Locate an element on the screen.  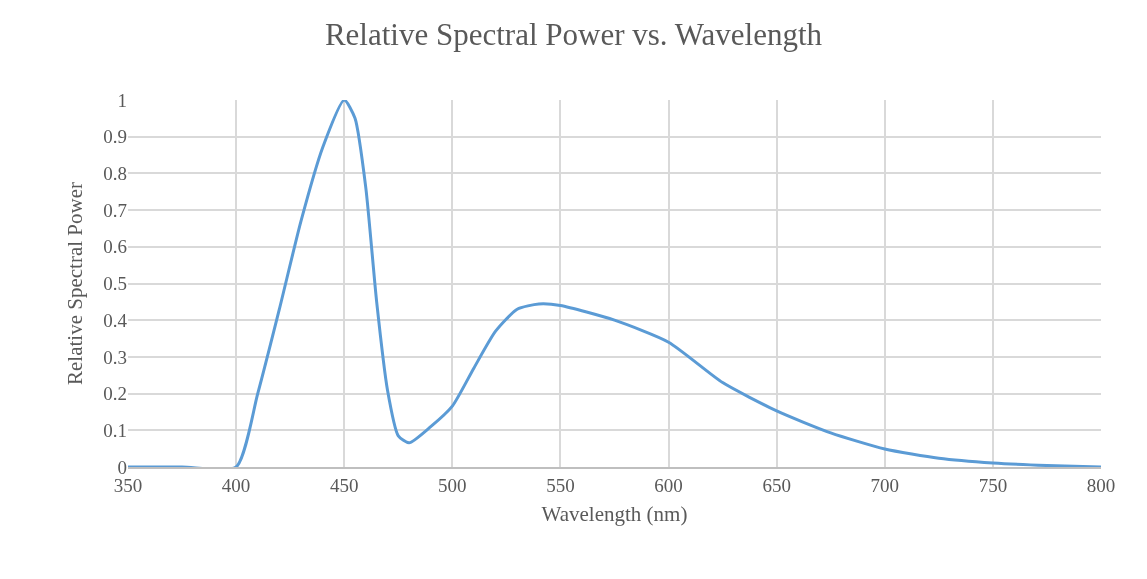
y-tick-label: 0.4 is located at coordinates (115, 320).